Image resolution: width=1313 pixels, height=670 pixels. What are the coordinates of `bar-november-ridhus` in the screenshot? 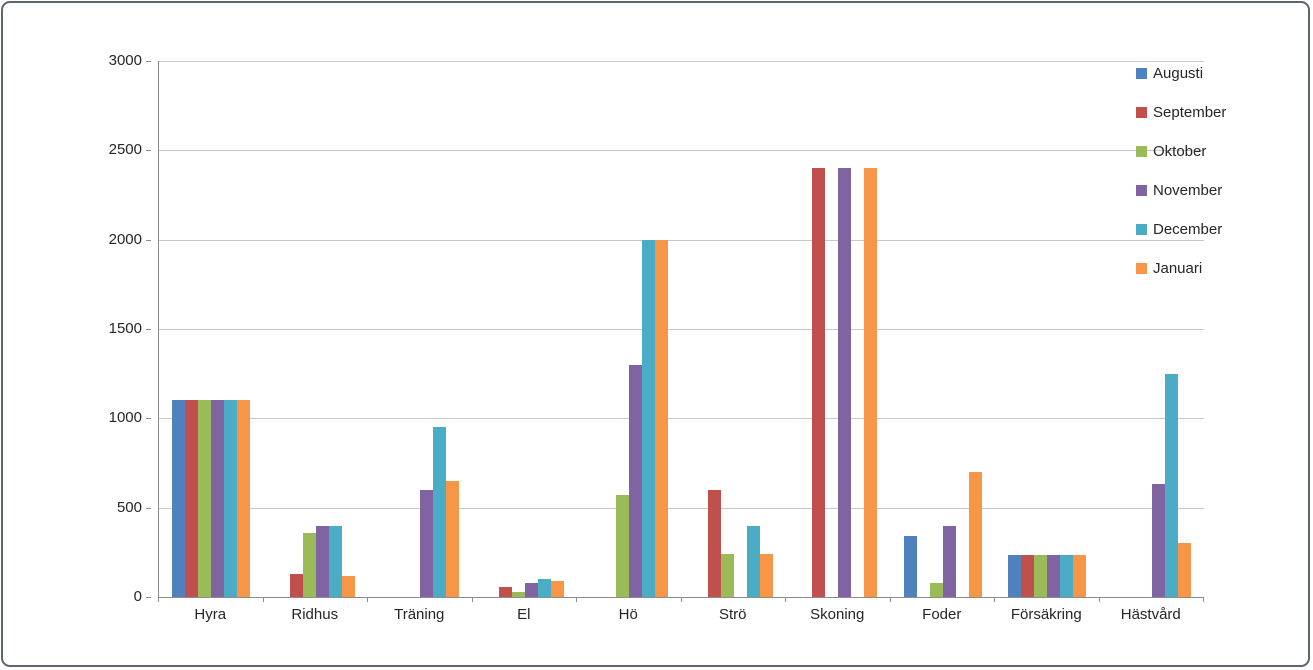 It's located at (322, 561).